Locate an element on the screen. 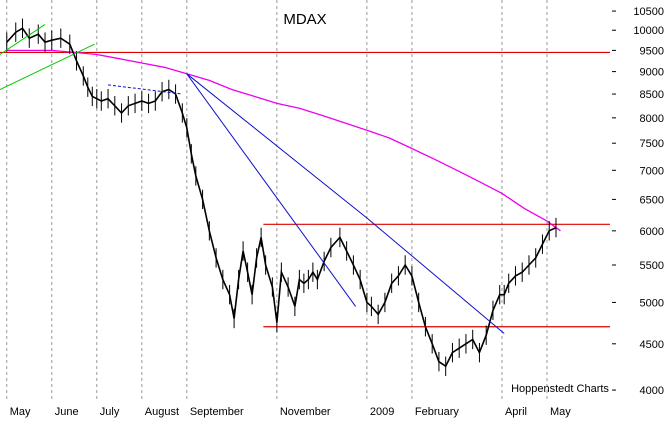 This screenshot has width=669, height=425. watermark-text: Hoppenstedt Charts is located at coordinates (560, 389).